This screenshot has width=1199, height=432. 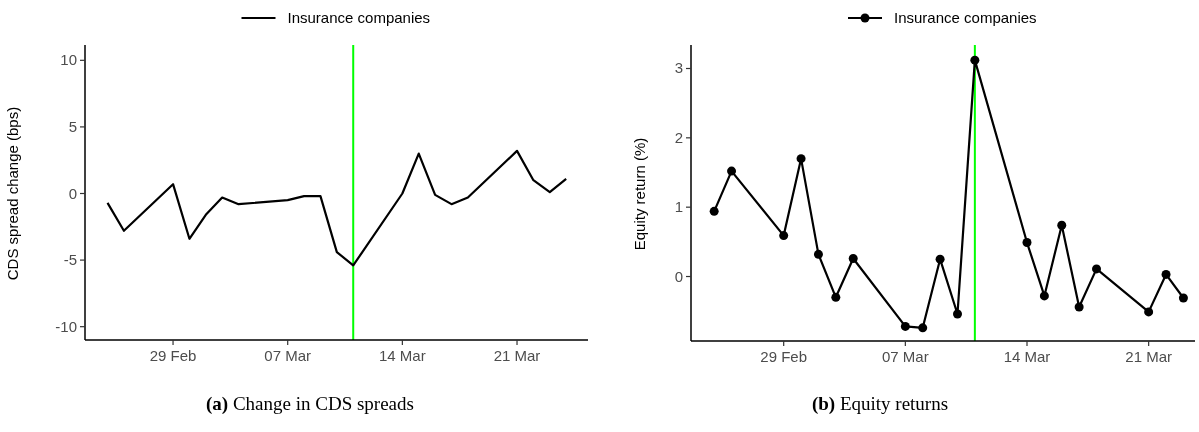 I want to click on y-tick-label: 10, so click(x=68, y=60).